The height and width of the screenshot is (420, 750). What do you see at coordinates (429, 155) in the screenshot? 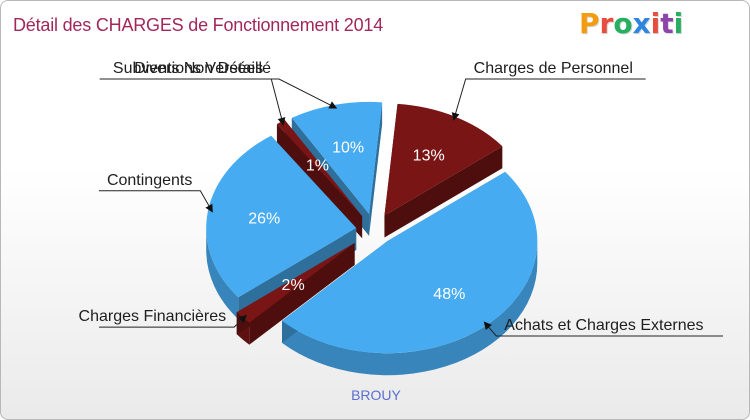
I see `pct-label: 13%` at bounding box center [429, 155].